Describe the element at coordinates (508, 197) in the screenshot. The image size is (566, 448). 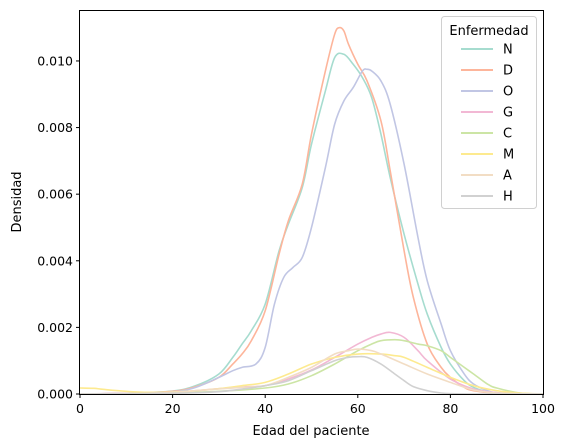
I see `legend-label-H: H` at that location.